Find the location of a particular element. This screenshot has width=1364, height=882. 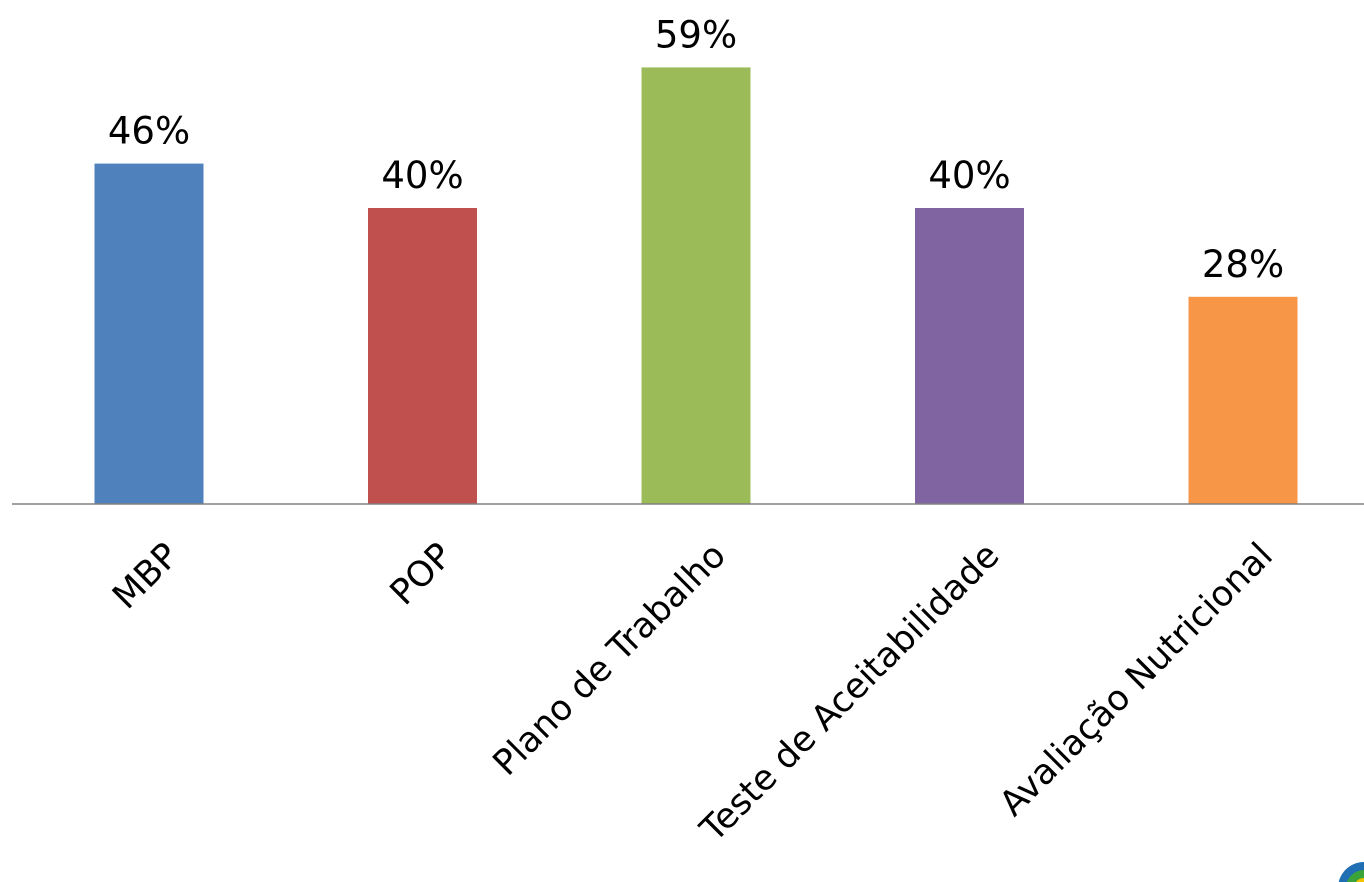

data-label-3: 59% is located at coordinates (696, 34).